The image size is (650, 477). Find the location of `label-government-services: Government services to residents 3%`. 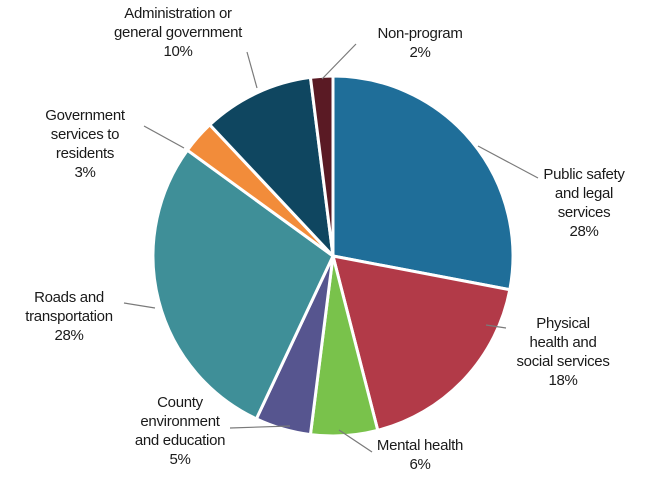

label-government-services: Government services to residents 3% is located at coordinates (85, 144).